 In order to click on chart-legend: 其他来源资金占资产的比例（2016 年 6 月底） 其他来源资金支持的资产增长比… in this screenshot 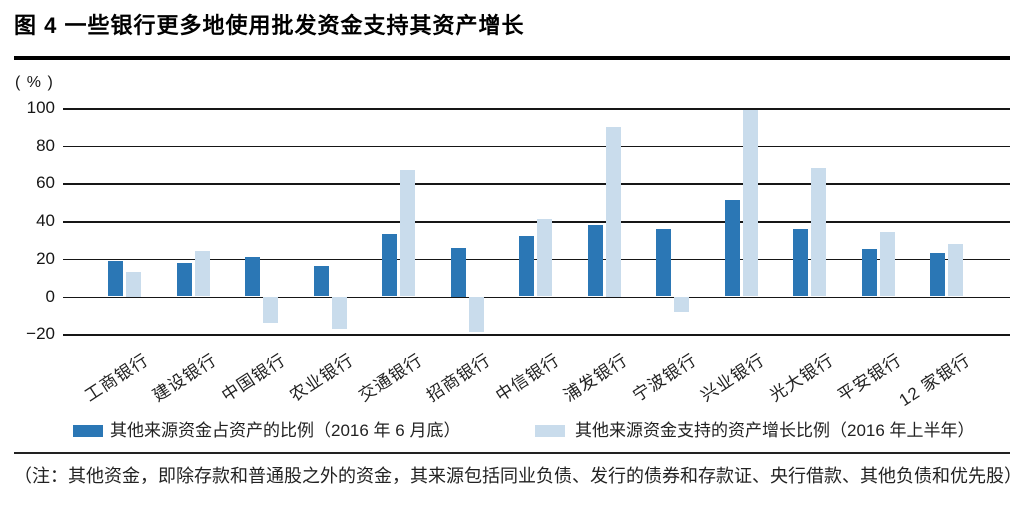, I will do `click(514, 432)`.